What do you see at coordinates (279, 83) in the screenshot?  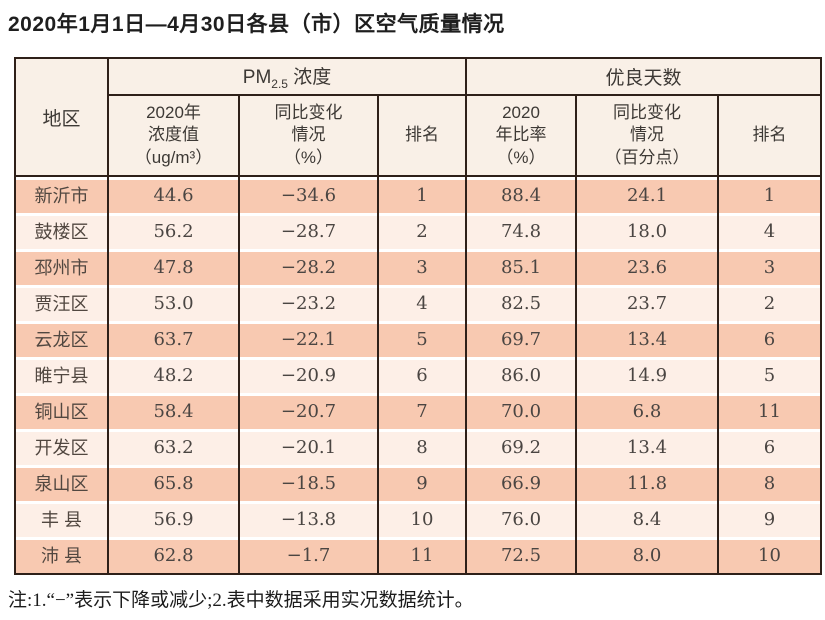 I see `pm25-subscript: 2.5` at bounding box center [279, 83].